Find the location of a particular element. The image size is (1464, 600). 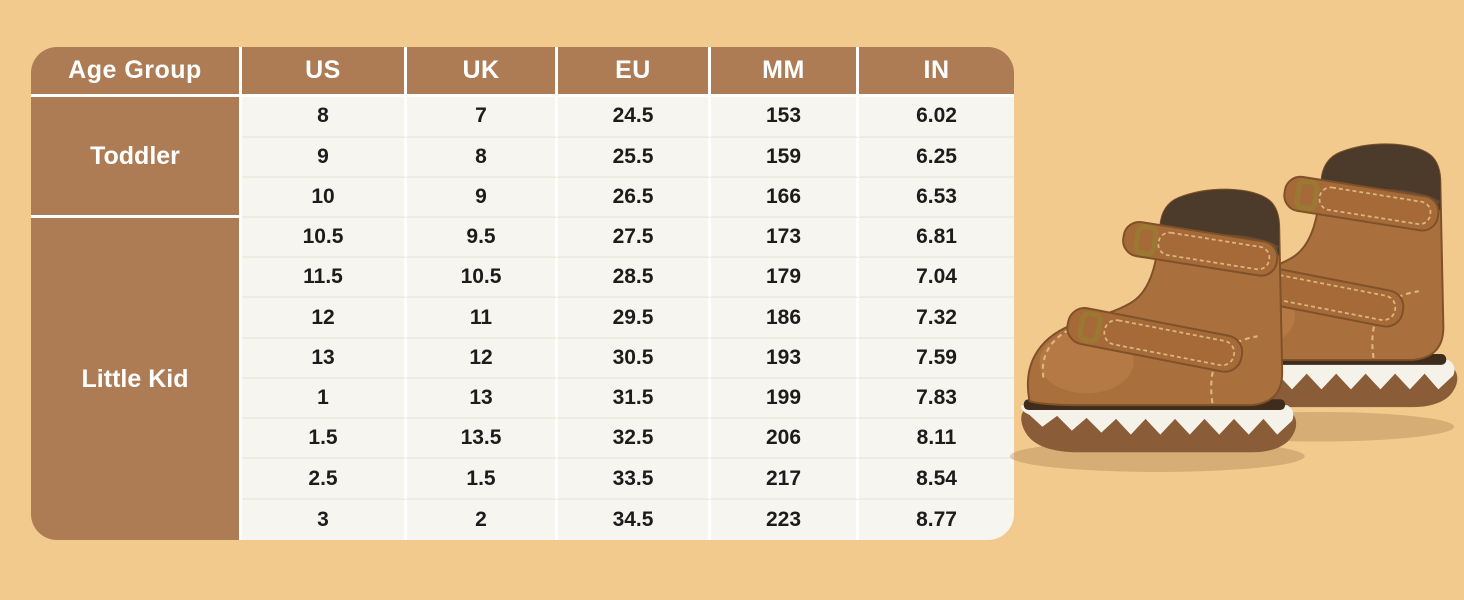

cell-eu: 29.5 is located at coordinates (634, 318).